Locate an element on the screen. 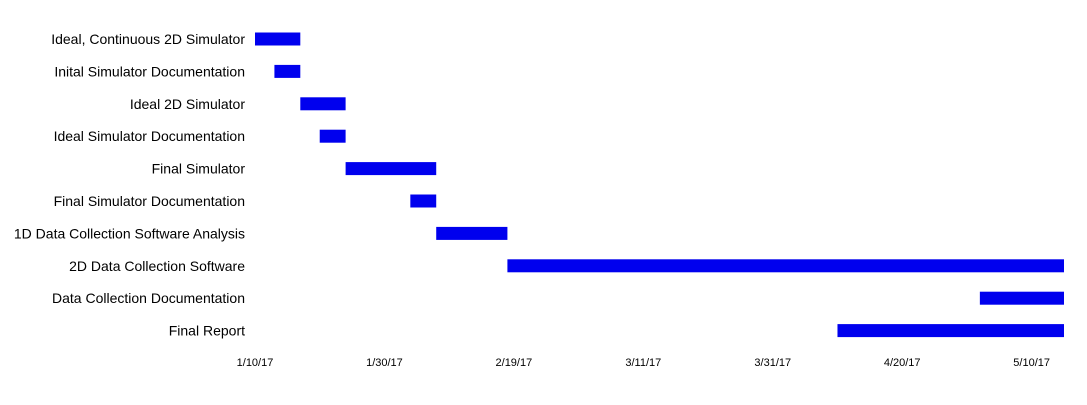  task-label: Final Simulator is located at coordinates (199, 169).